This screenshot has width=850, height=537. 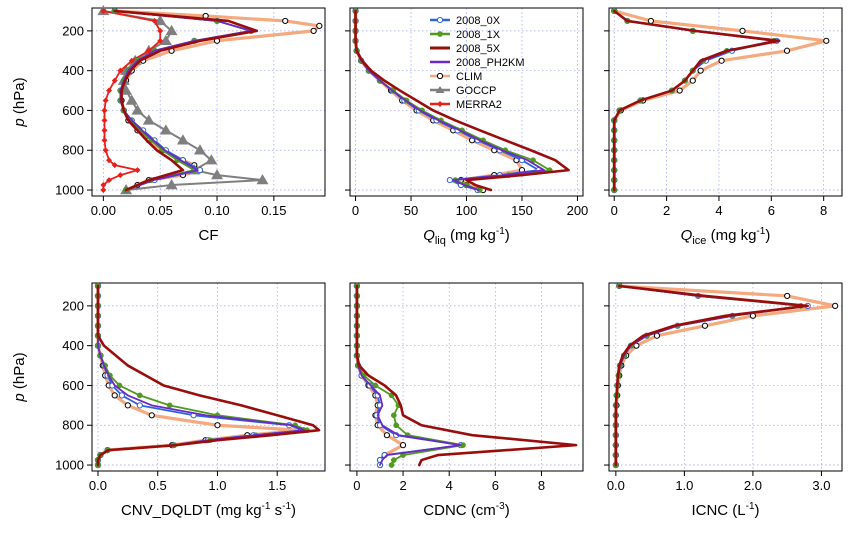 I want to click on x-tick-label: 200, so click(x=578, y=210).